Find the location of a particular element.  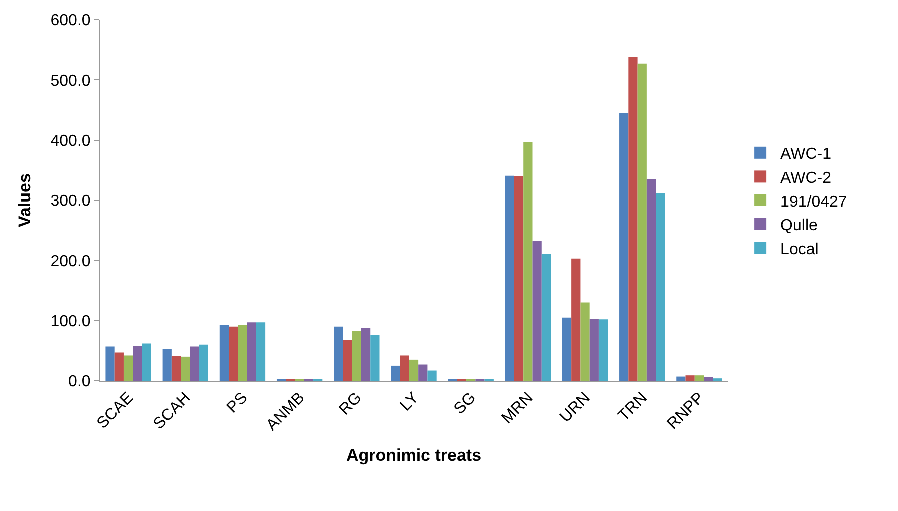

x-tick-label: PS is located at coordinates (238, 403).